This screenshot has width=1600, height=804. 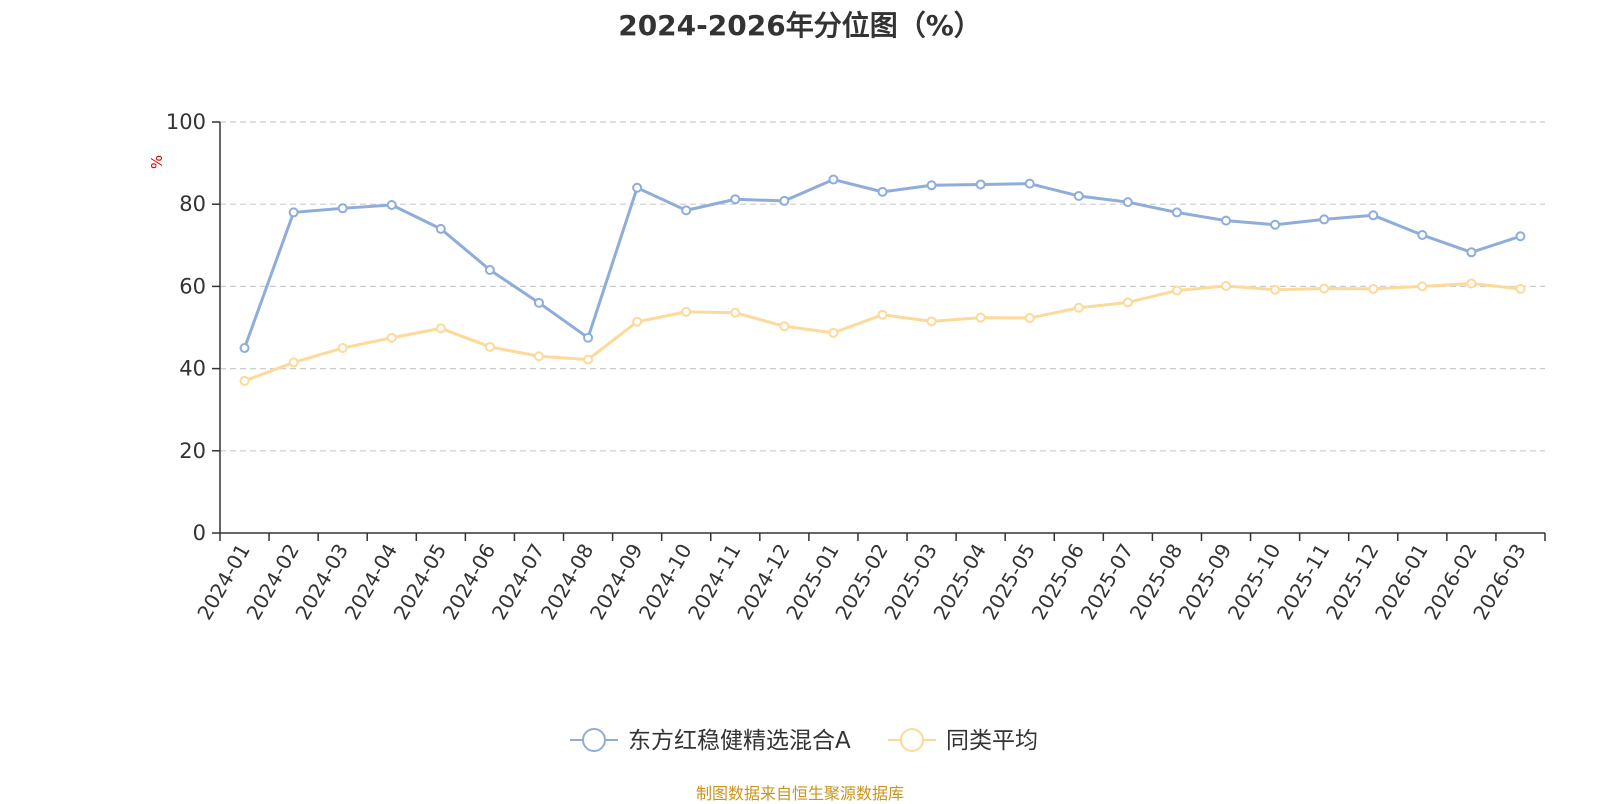 What do you see at coordinates (192, 286) in the screenshot?
I see `y-tick-label: 60` at bounding box center [192, 286].